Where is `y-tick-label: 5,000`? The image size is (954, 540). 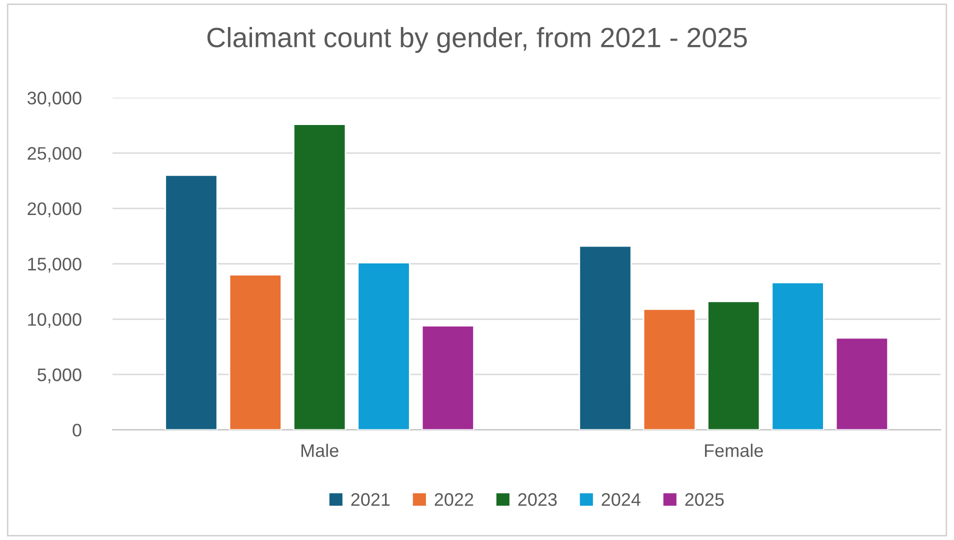 y-tick-label: 5,000 is located at coordinates (60, 376).